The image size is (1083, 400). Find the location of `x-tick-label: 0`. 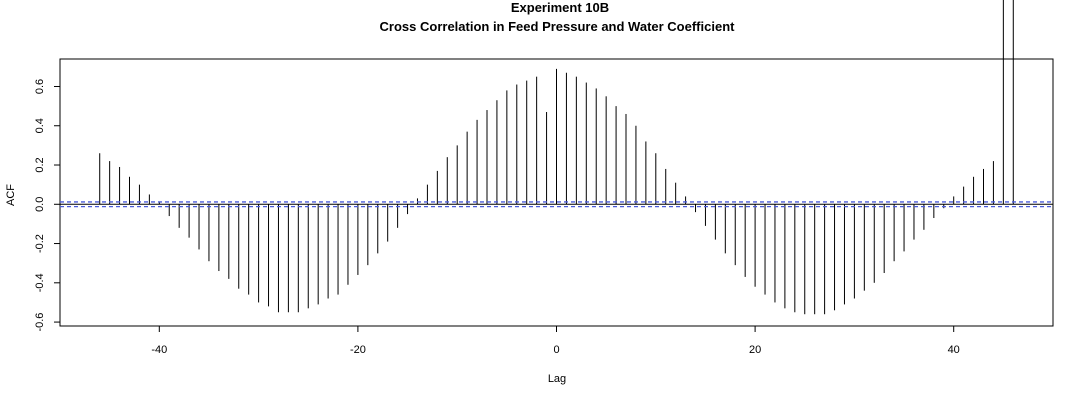

x-tick-label: 0 is located at coordinates (556, 350).